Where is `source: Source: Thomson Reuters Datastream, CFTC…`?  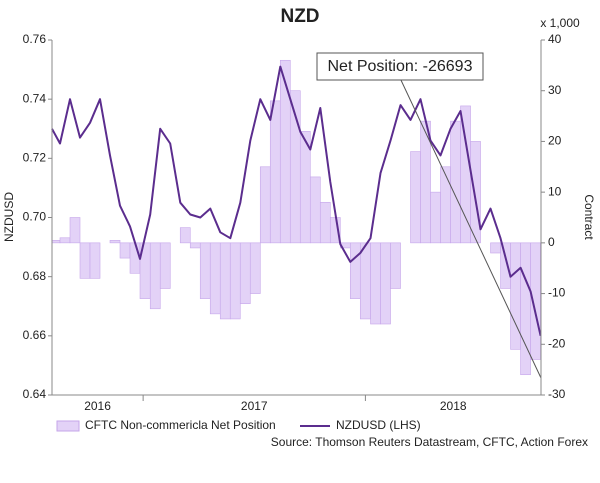
source: Source: Thomson Reuters Datastream, CFTC… is located at coordinates (429, 442).